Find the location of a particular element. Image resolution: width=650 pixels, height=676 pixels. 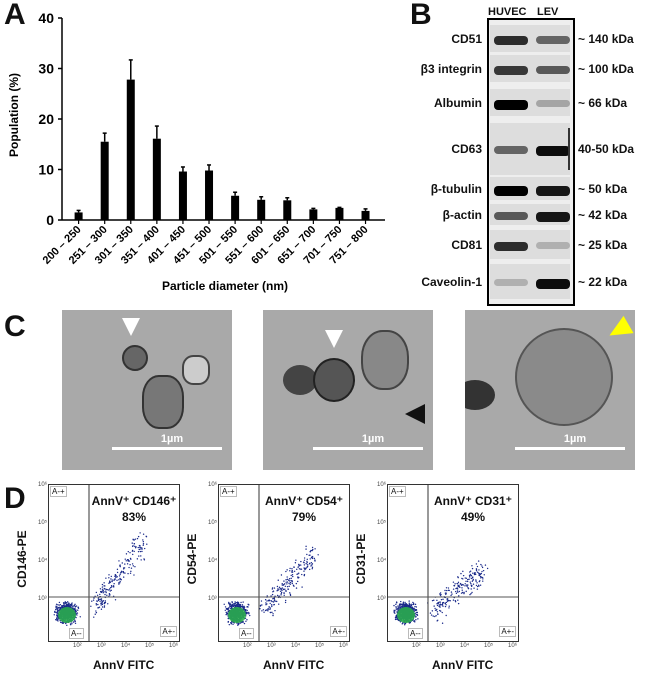

blot-band is located at coordinates (511, 105).